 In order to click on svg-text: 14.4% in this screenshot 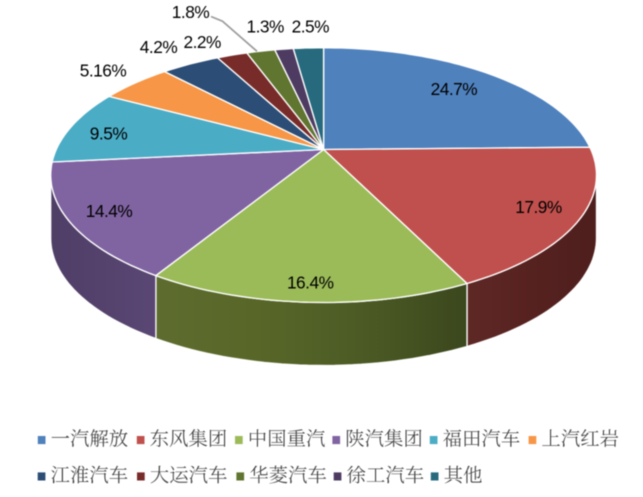, I will do `click(109, 211)`.